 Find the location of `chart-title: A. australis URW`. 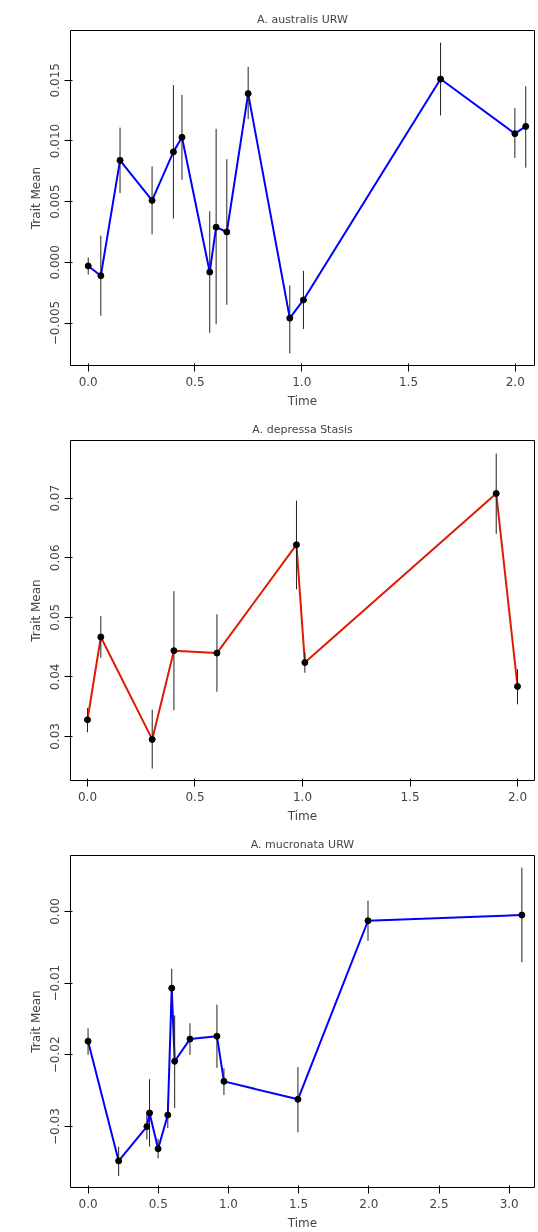

chart-title: A. australis URW is located at coordinates (303, 19).